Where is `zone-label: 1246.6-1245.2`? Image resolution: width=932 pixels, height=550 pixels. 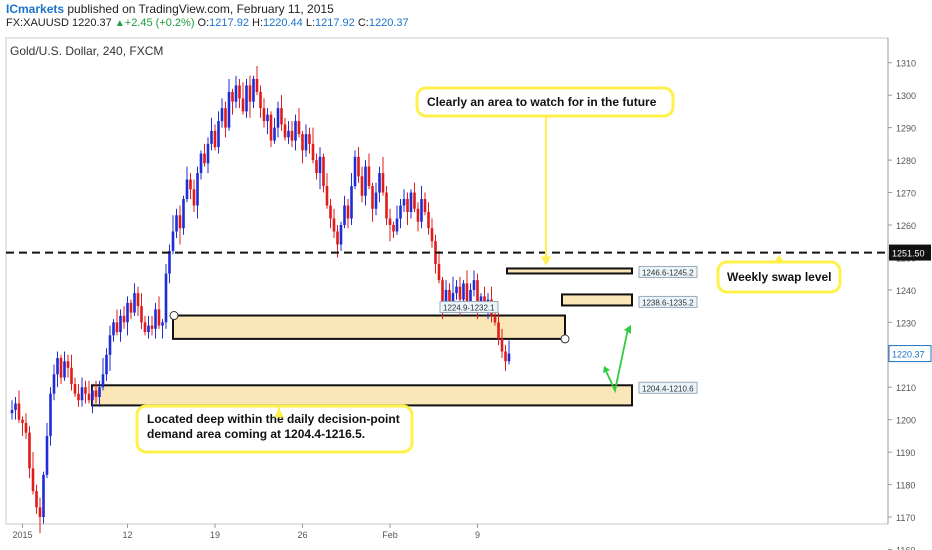 zone-label: 1246.6-1245.2 is located at coordinates (668, 272).